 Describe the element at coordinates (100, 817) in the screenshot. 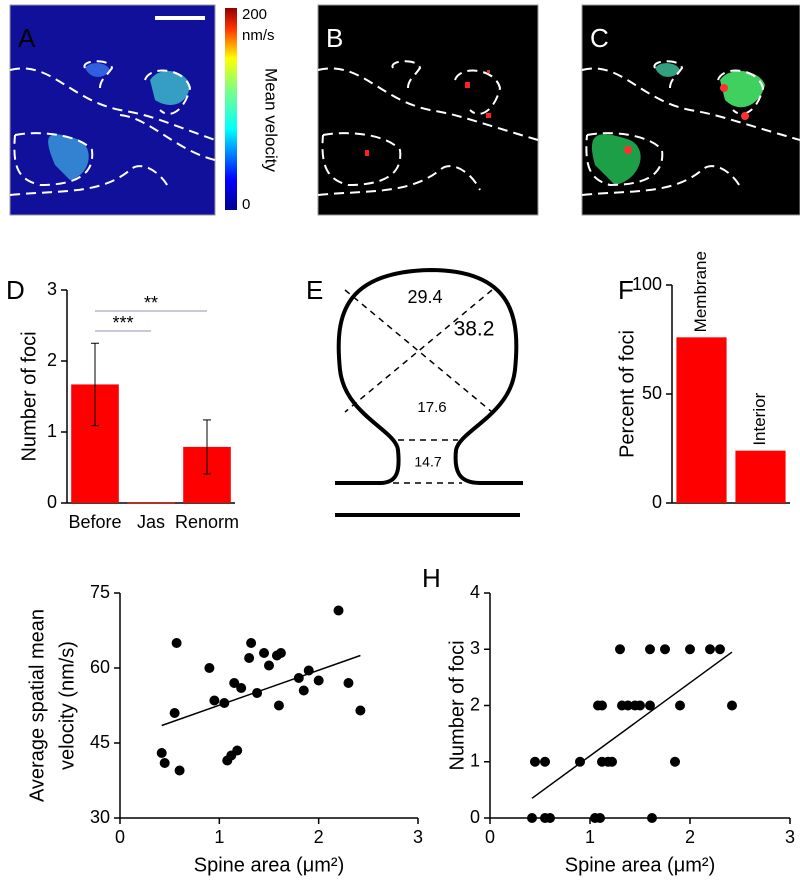

I see `y-tick-label: 30` at that location.